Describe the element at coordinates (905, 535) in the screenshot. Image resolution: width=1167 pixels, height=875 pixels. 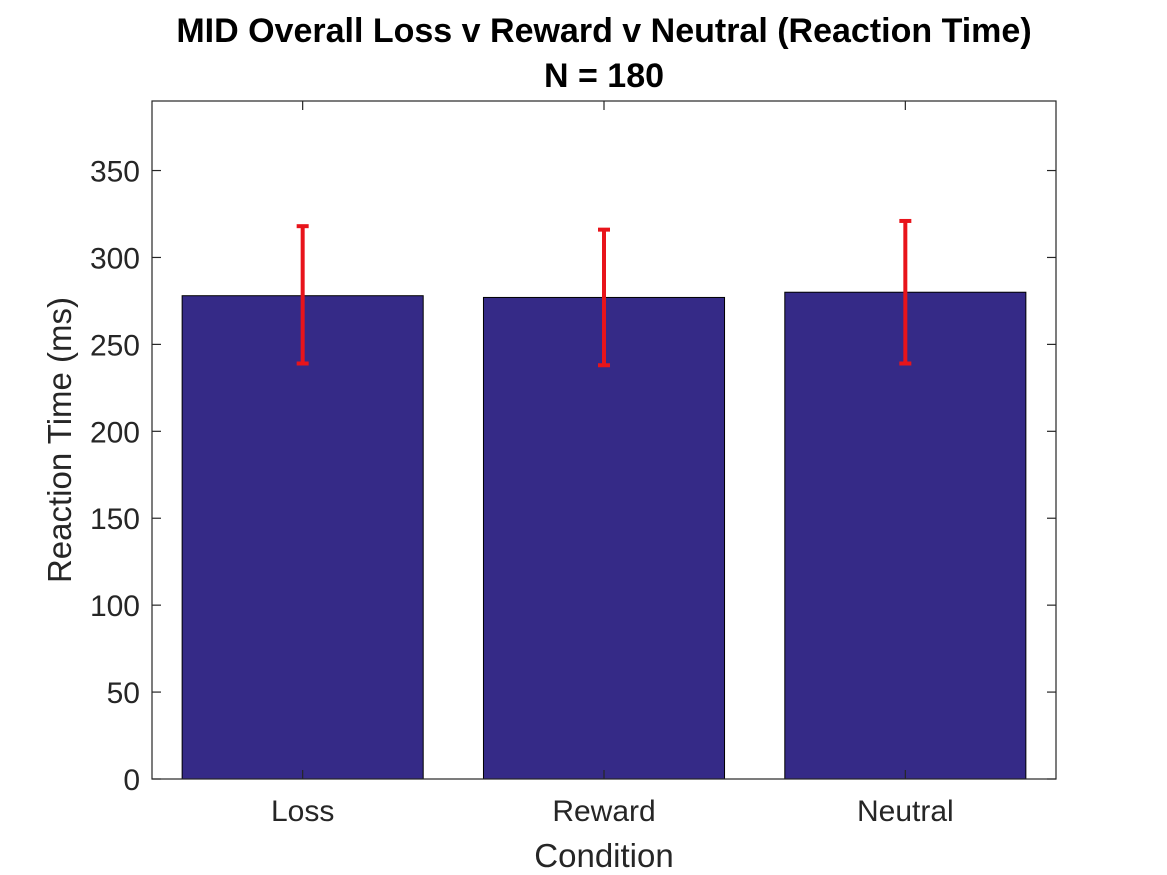
I see `bar-neutral` at that location.